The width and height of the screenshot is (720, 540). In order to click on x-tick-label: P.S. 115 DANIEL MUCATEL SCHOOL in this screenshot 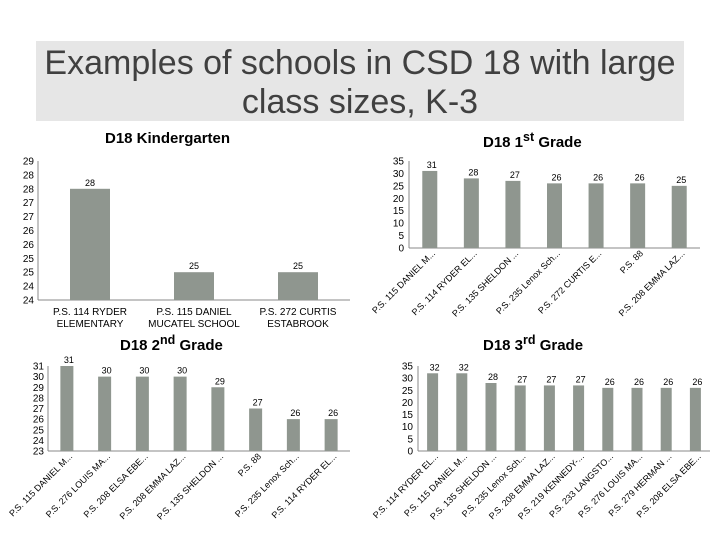, I will do `click(194, 318)`.